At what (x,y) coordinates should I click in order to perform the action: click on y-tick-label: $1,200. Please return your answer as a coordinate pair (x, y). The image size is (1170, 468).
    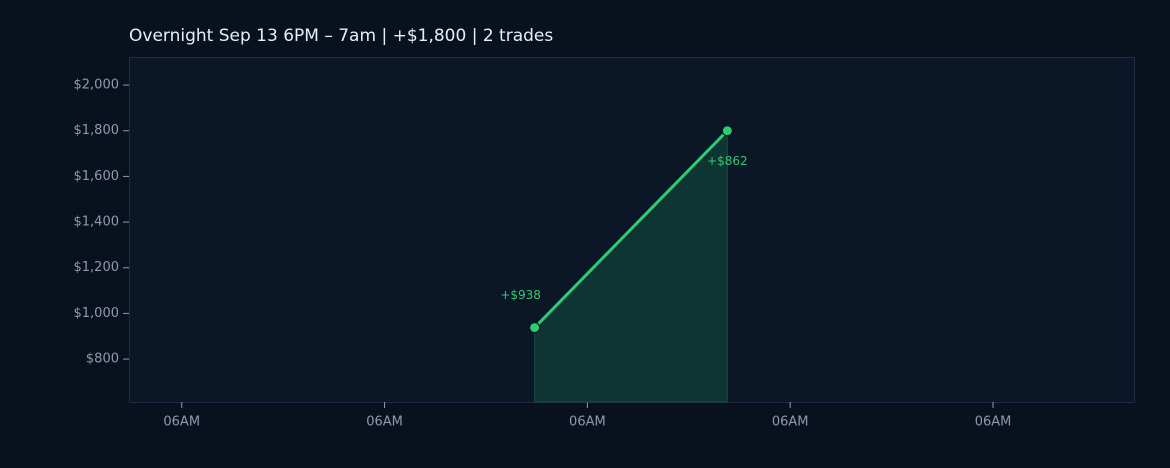
    Looking at the image, I should click on (97, 267).